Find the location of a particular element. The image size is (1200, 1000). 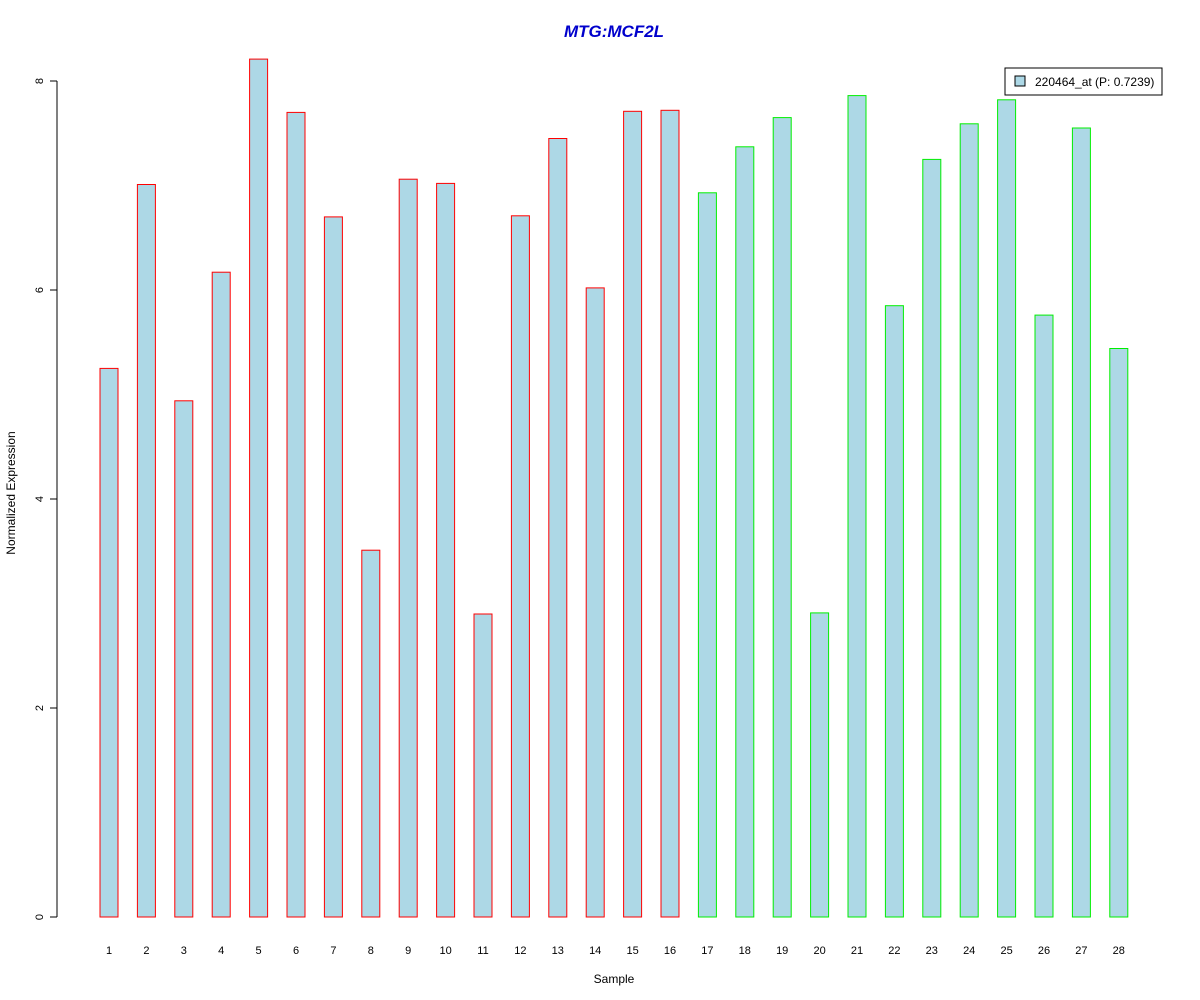

y-tick-label: 0 is located at coordinates (40, 917).